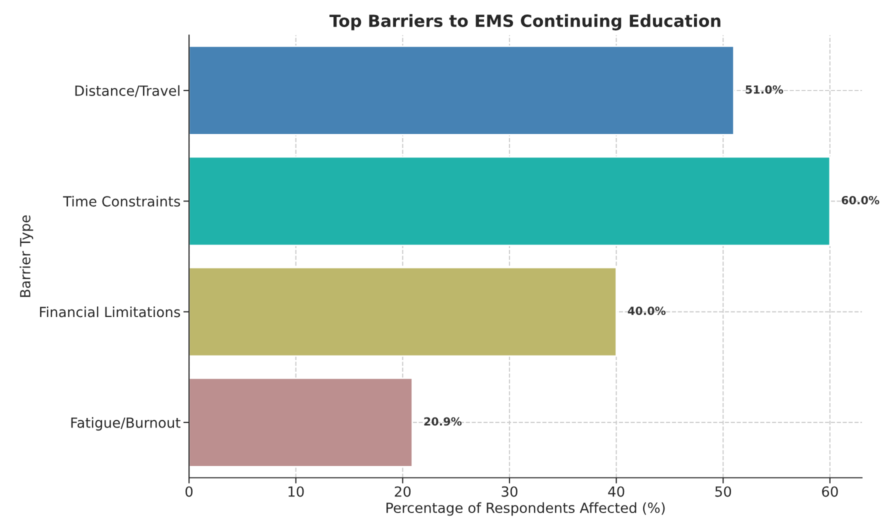 The image size is (885, 525). I want to click on y-tick-label: Financial Limitations, so click(110, 312).